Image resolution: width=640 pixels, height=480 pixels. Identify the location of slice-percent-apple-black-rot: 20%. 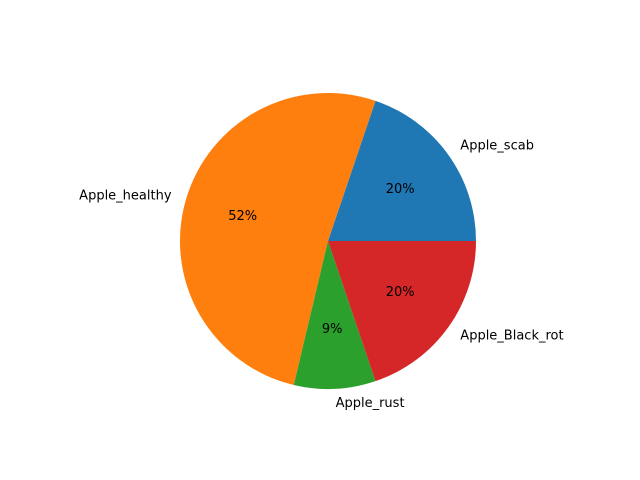
(400, 292).